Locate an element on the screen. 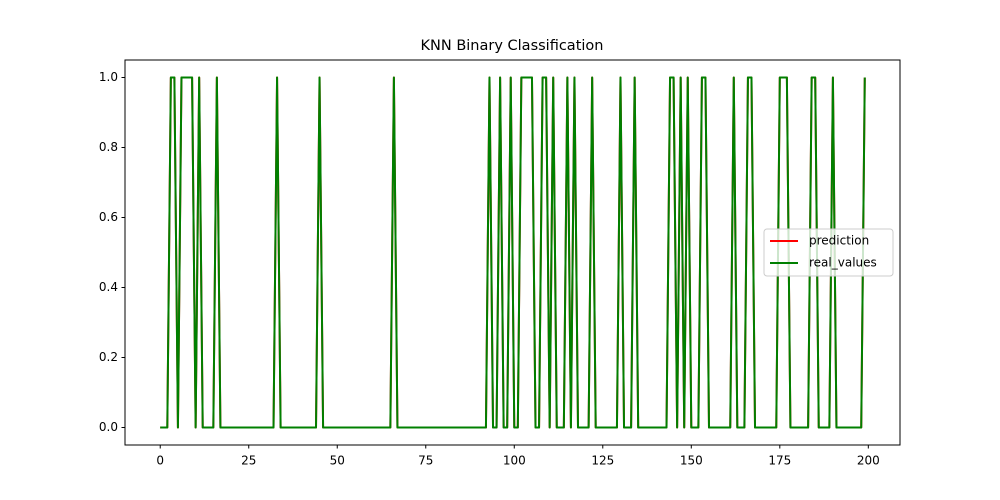 This screenshot has height=500, width=1000. x-tick-label: 200 is located at coordinates (868, 461).